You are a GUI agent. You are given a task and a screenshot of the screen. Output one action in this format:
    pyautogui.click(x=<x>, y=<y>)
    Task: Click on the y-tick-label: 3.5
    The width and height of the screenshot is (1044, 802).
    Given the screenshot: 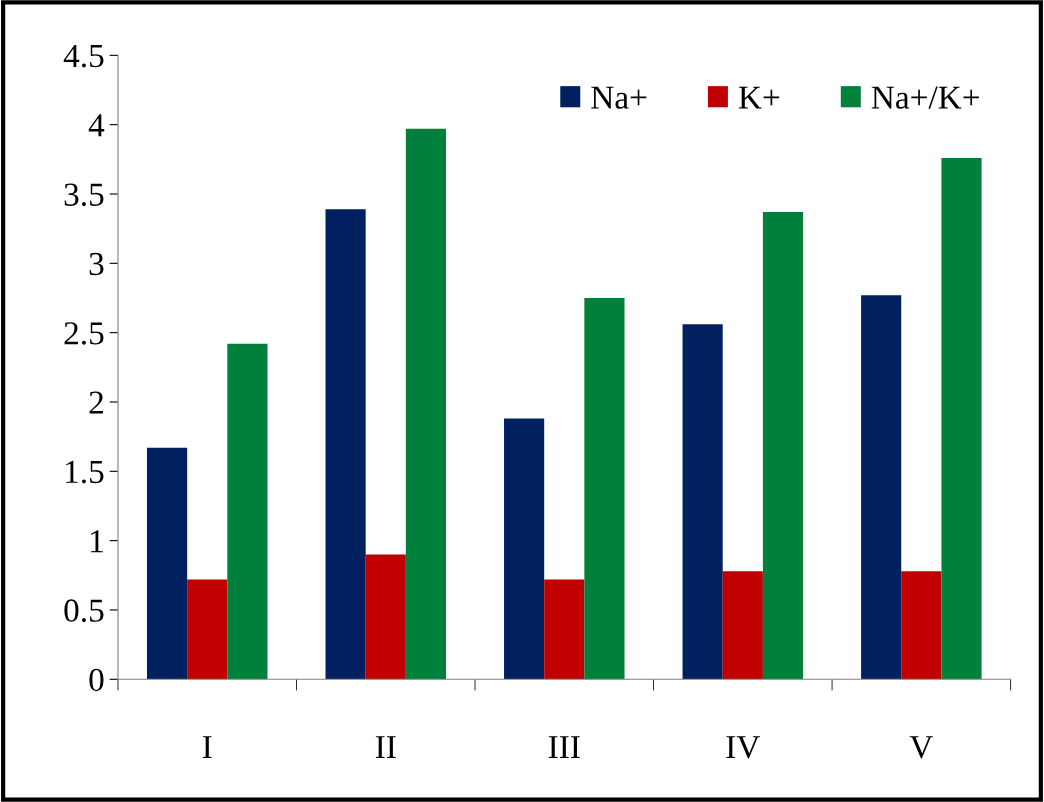 What is the action you would take?
    pyautogui.click(x=84, y=195)
    